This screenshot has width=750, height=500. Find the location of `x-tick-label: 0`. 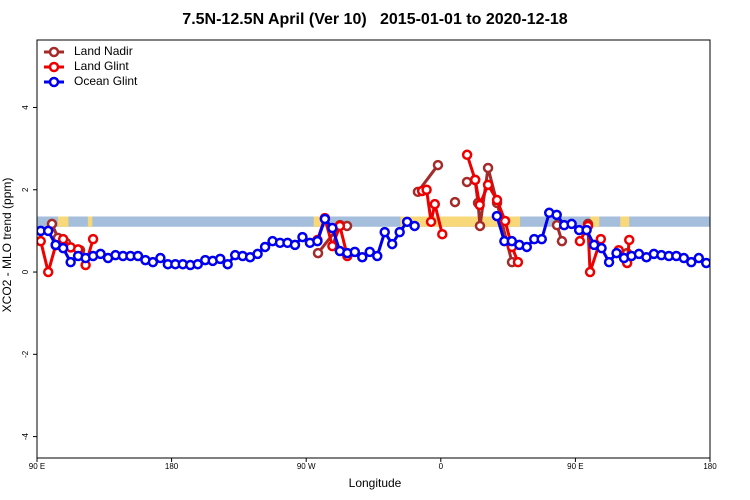

x-tick-label: 0 is located at coordinates (441, 466).